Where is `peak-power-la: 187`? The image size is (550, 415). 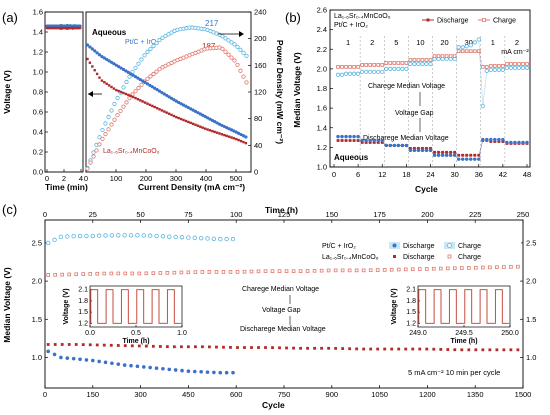
peak-power-la: 187 is located at coordinates (209, 46).